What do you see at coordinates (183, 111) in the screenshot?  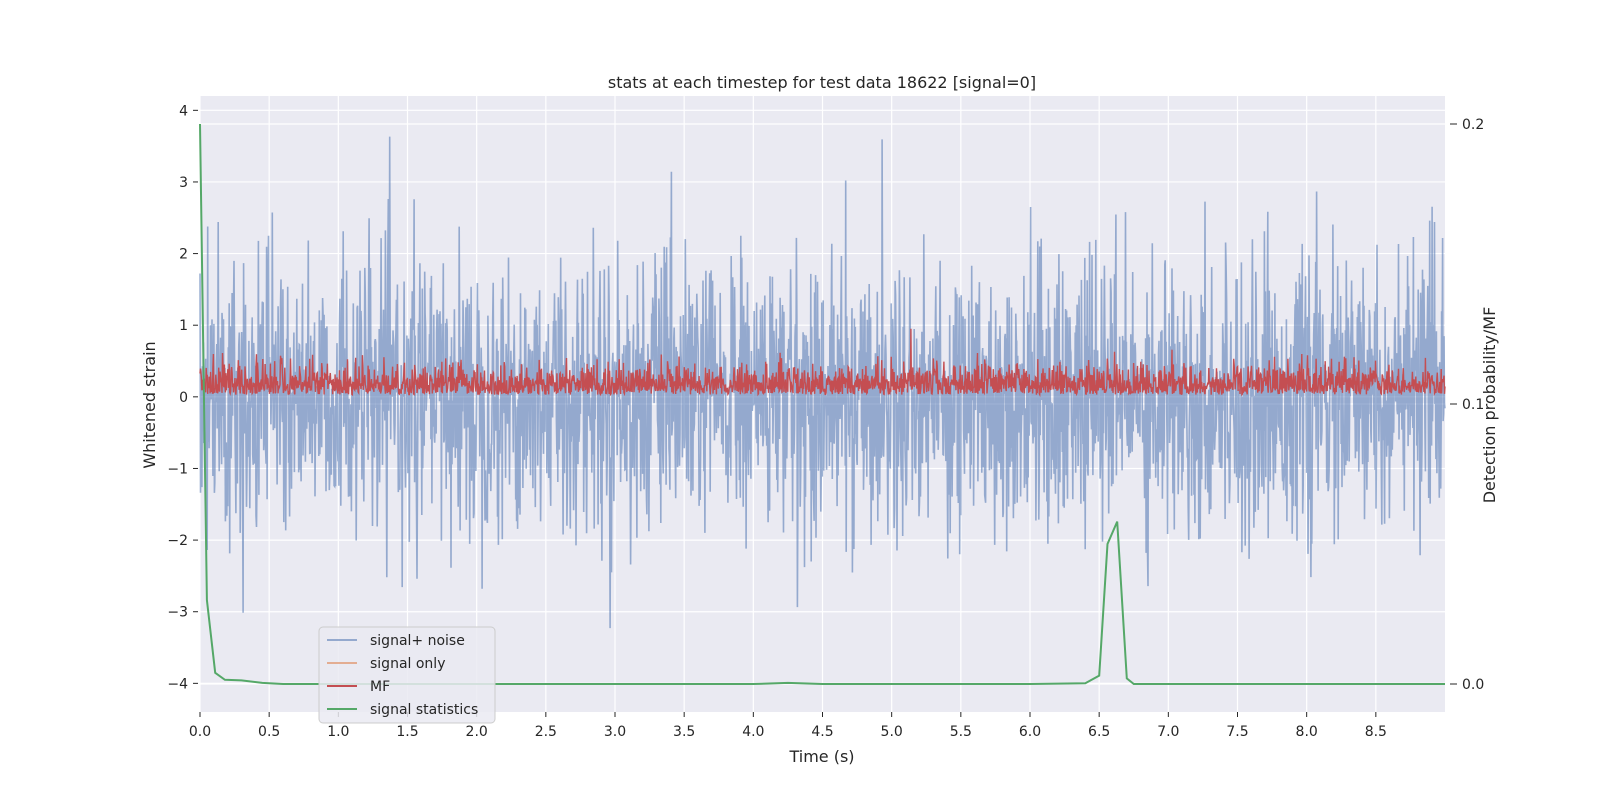 I see `y-tick-label: 4` at bounding box center [183, 111].